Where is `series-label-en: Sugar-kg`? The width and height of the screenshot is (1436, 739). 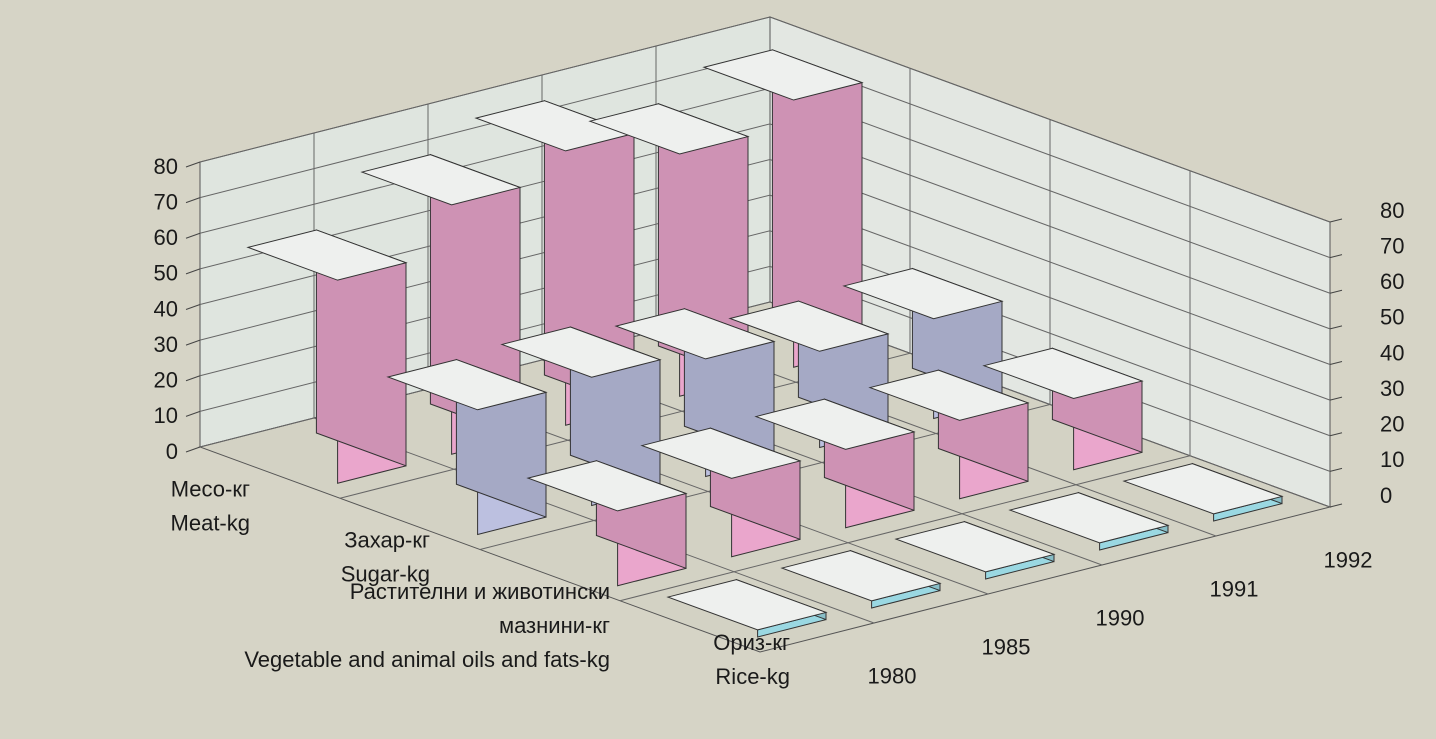 series-label-en: Sugar-kg is located at coordinates (385, 574).